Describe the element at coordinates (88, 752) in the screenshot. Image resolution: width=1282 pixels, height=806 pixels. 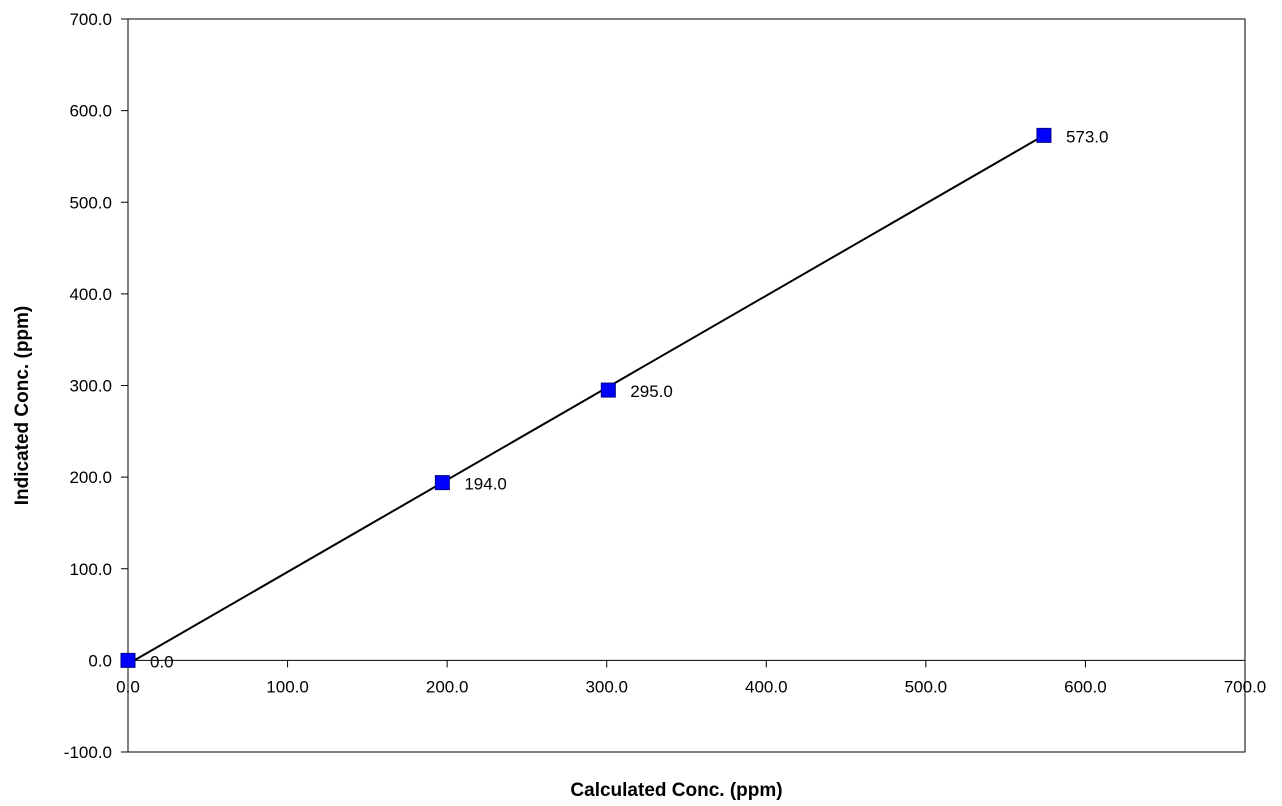
I see `y-tick-label: -100.0` at that location.